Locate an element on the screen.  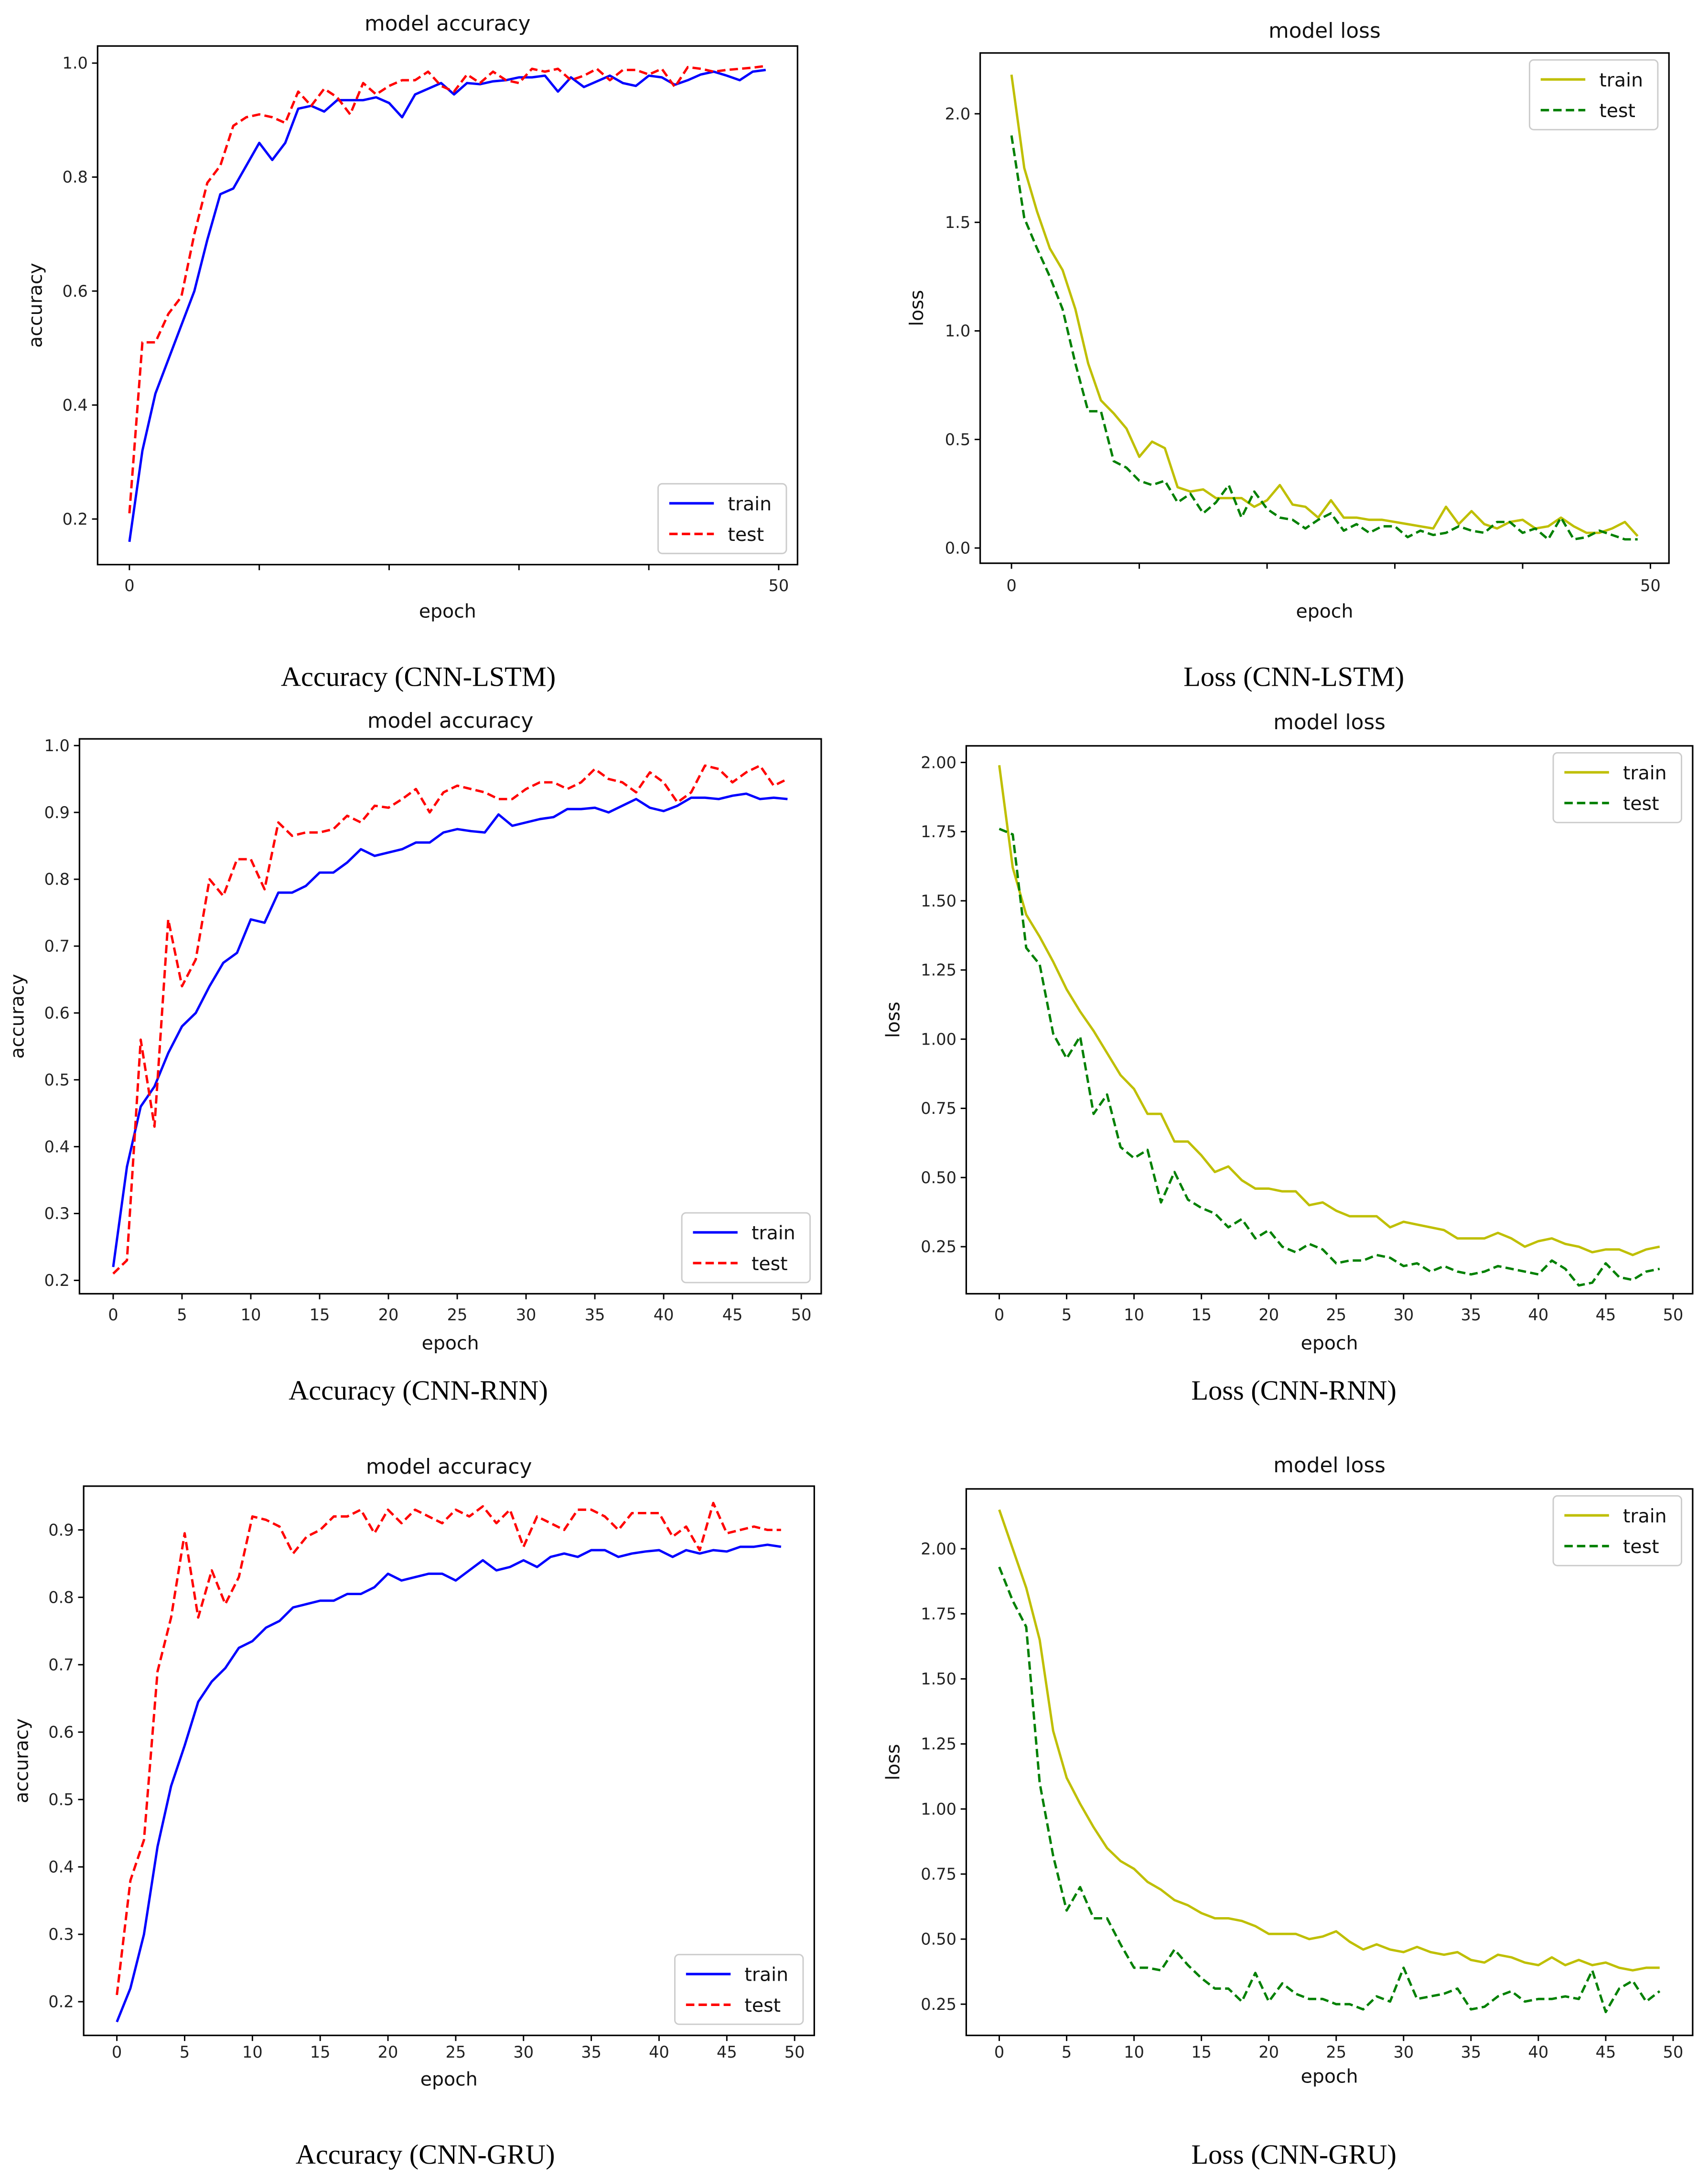
y-tick-label: 0.9 is located at coordinates (61, 1530).